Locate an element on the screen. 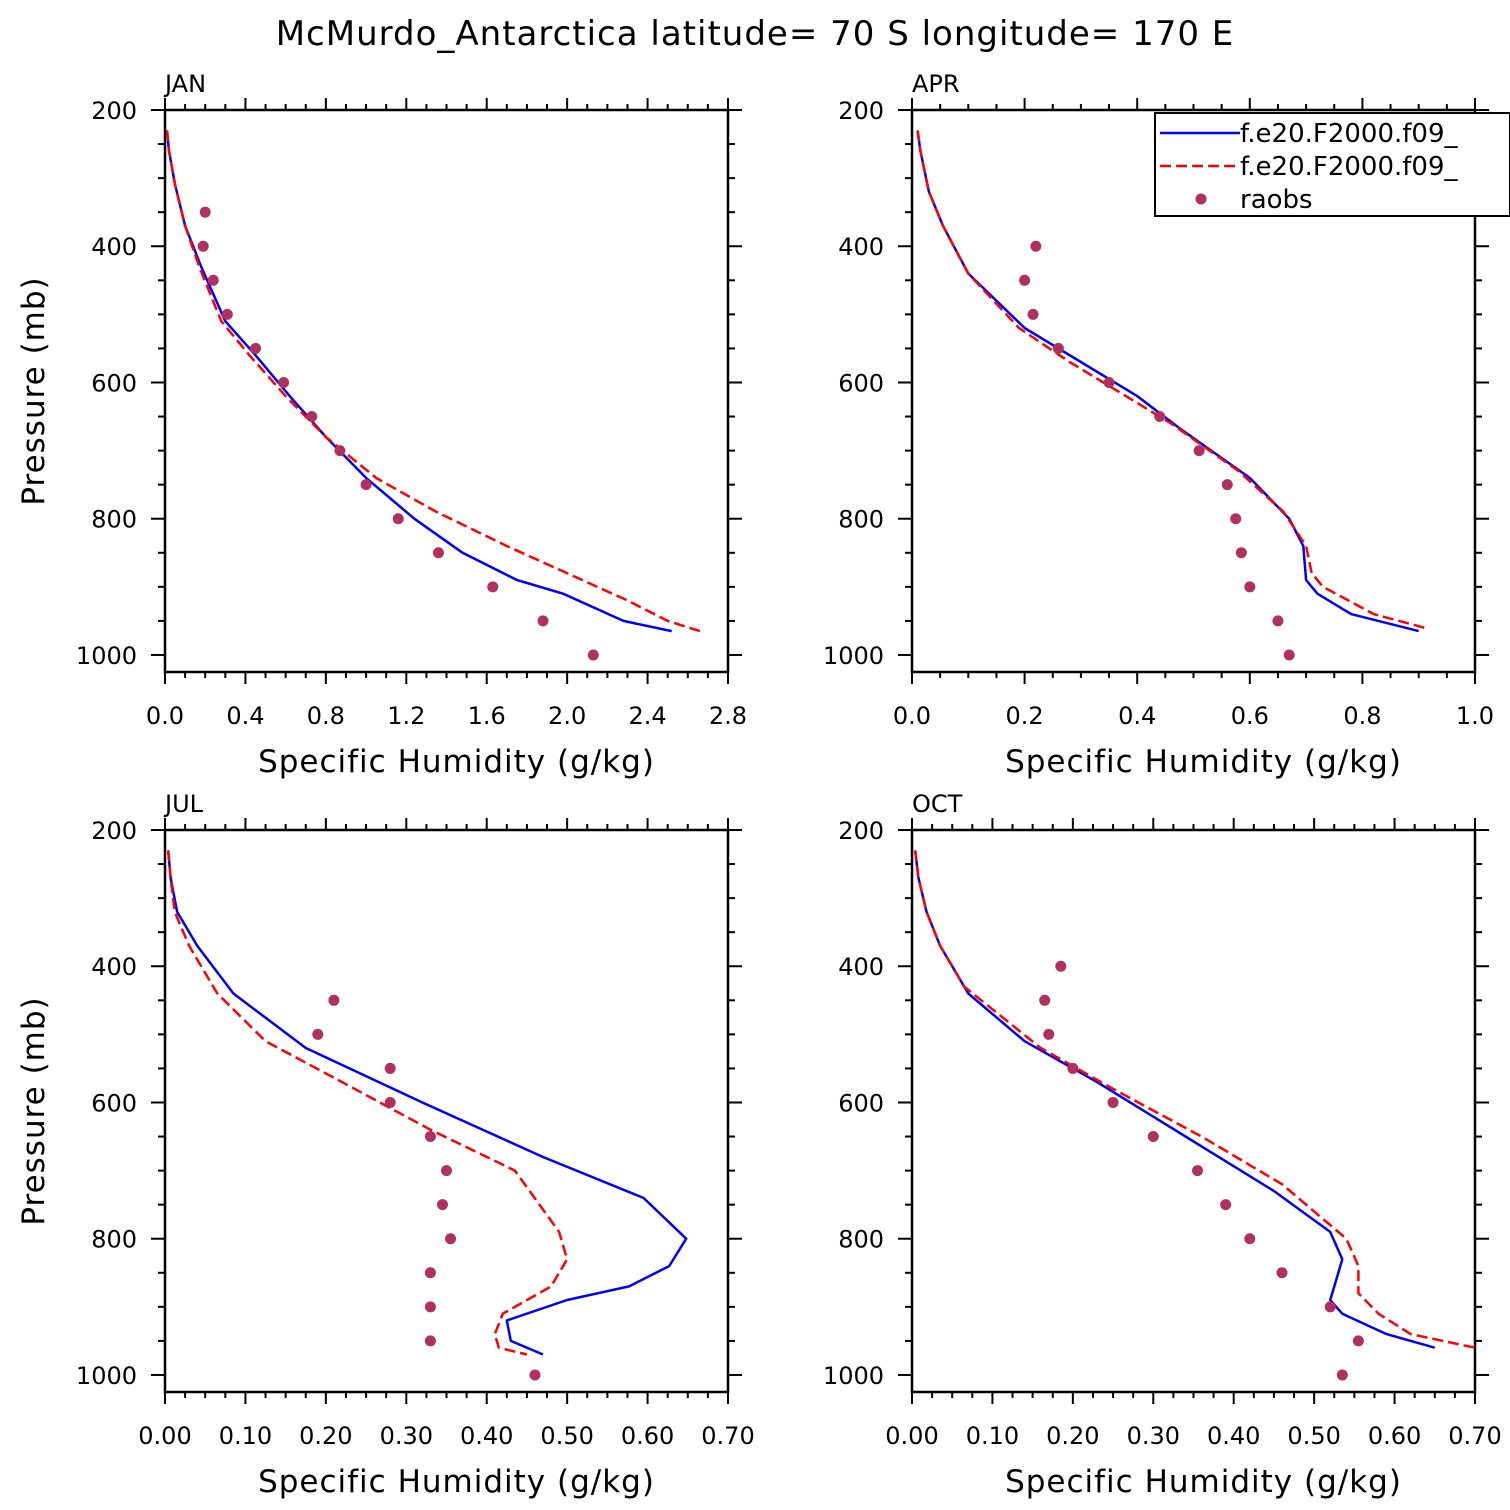  x-tick-label: 1.2 is located at coordinates (406, 716).